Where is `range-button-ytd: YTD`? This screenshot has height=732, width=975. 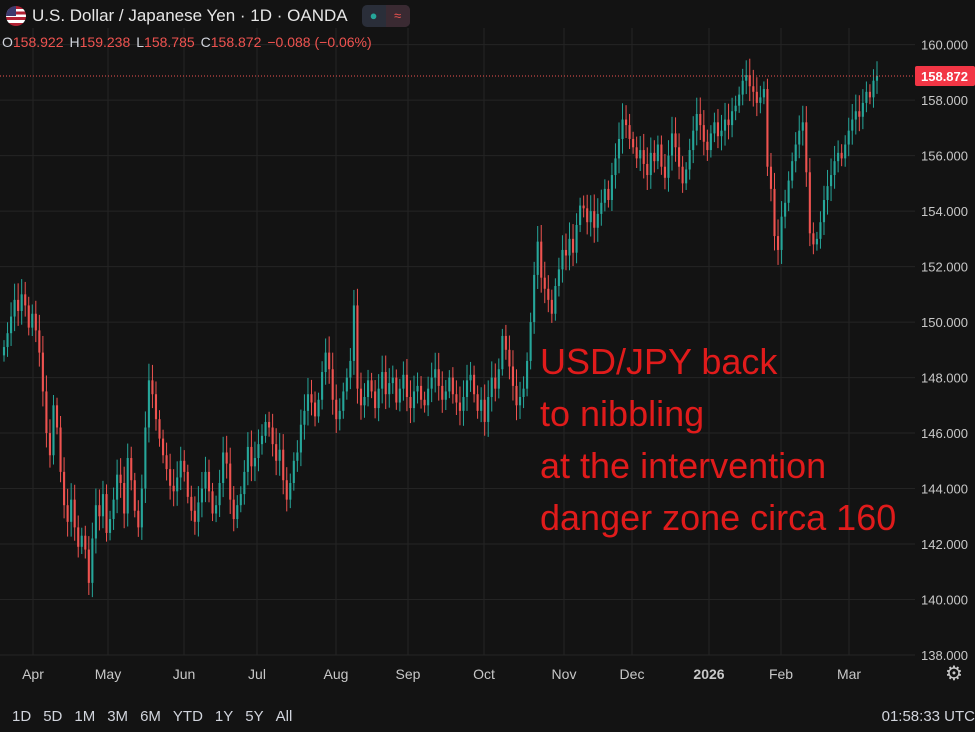
range-button-ytd: YTD is located at coordinates (187, 716).